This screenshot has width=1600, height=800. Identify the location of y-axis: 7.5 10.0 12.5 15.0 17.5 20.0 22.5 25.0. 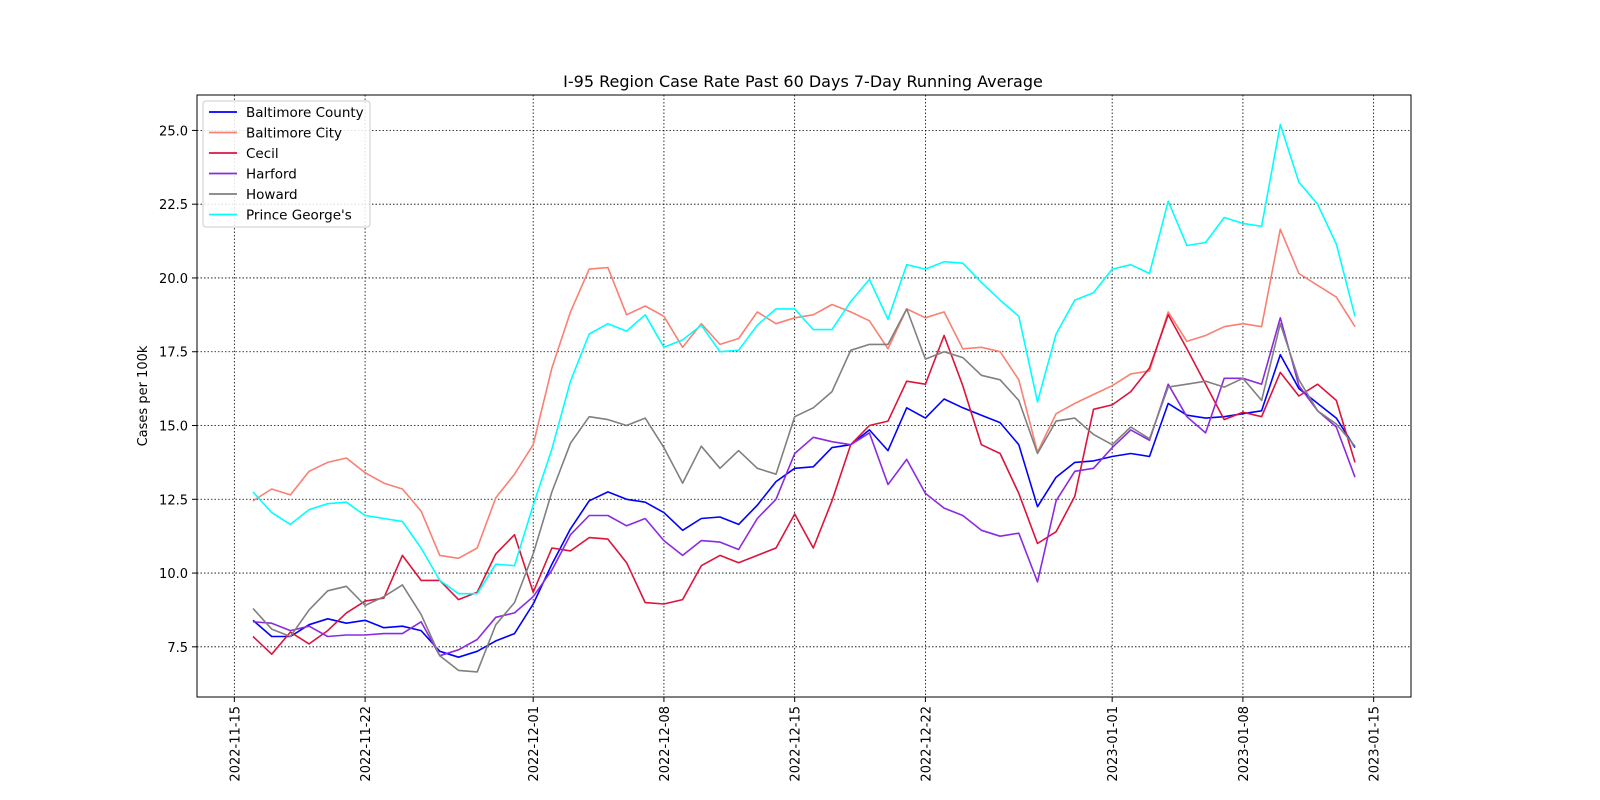
(178, 390).